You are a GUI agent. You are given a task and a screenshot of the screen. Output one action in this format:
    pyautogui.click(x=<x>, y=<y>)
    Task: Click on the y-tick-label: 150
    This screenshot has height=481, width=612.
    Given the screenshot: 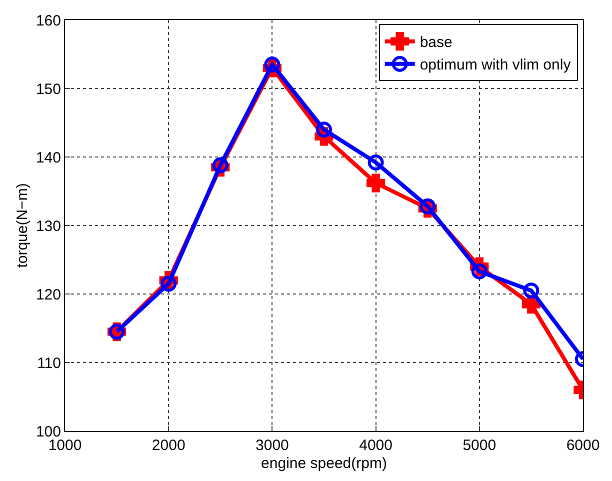 What is the action you would take?
    pyautogui.click(x=48, y=89)
    